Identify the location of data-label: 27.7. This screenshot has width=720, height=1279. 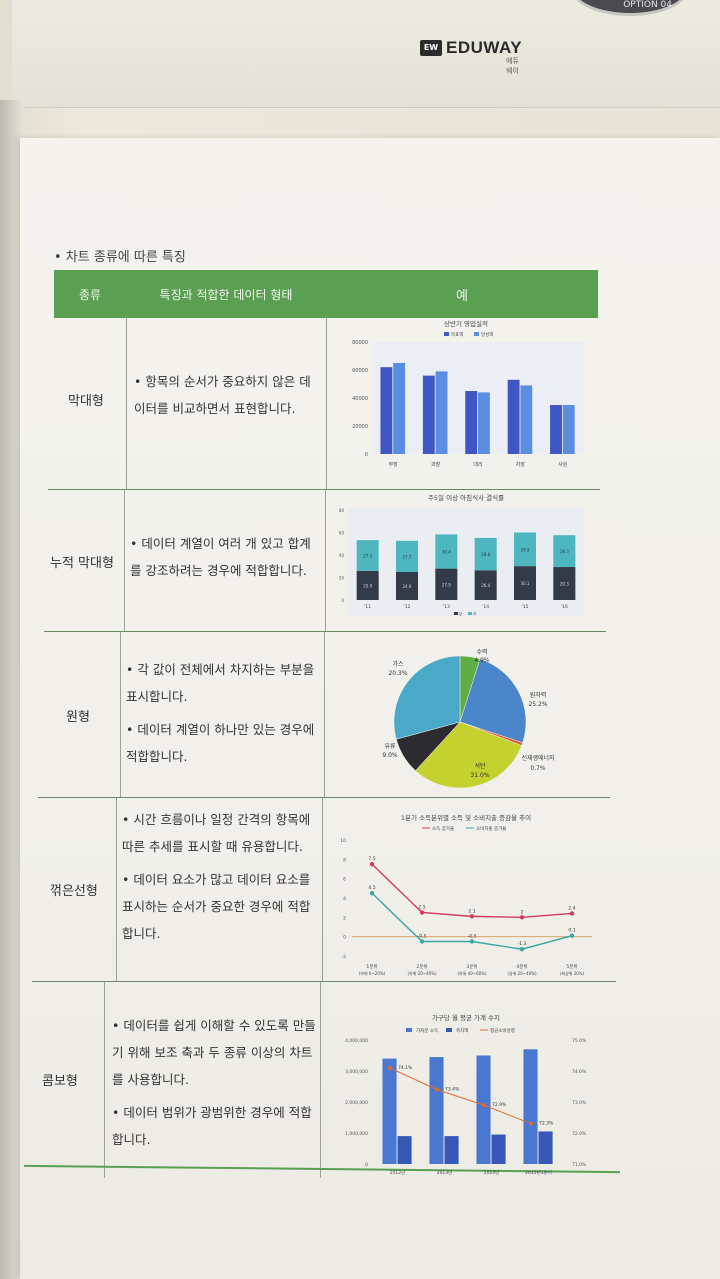
(407, 556).